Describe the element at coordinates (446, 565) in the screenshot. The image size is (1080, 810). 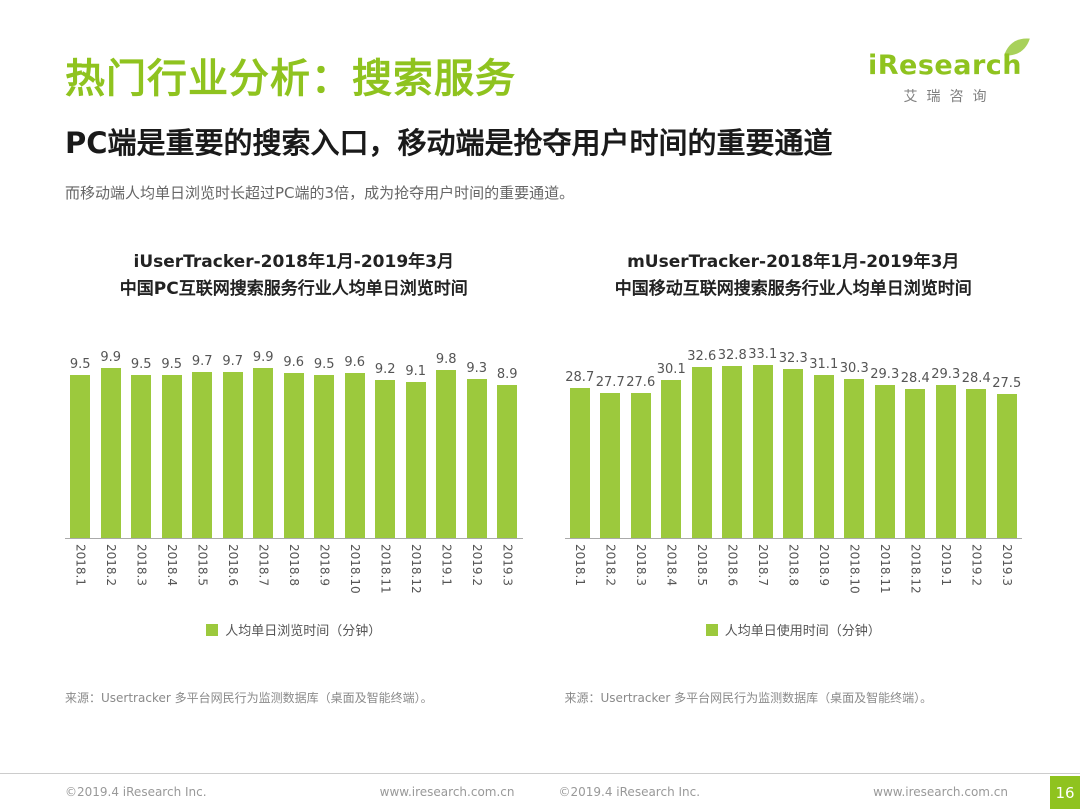
I see `x-axis-label: 2019.1` at that location.